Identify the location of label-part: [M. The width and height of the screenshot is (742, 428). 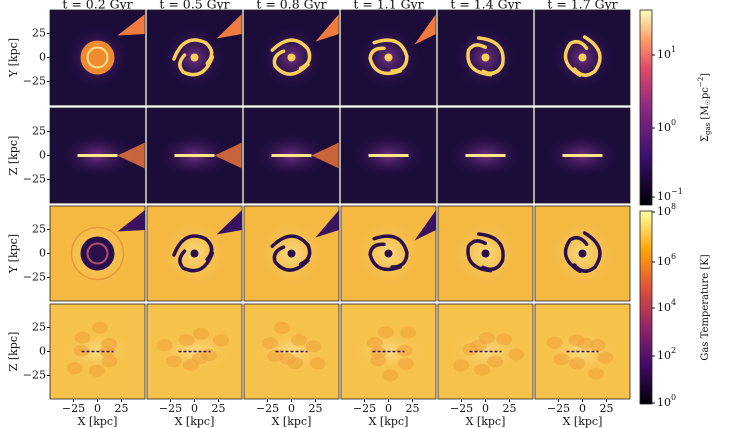
(705, 113).